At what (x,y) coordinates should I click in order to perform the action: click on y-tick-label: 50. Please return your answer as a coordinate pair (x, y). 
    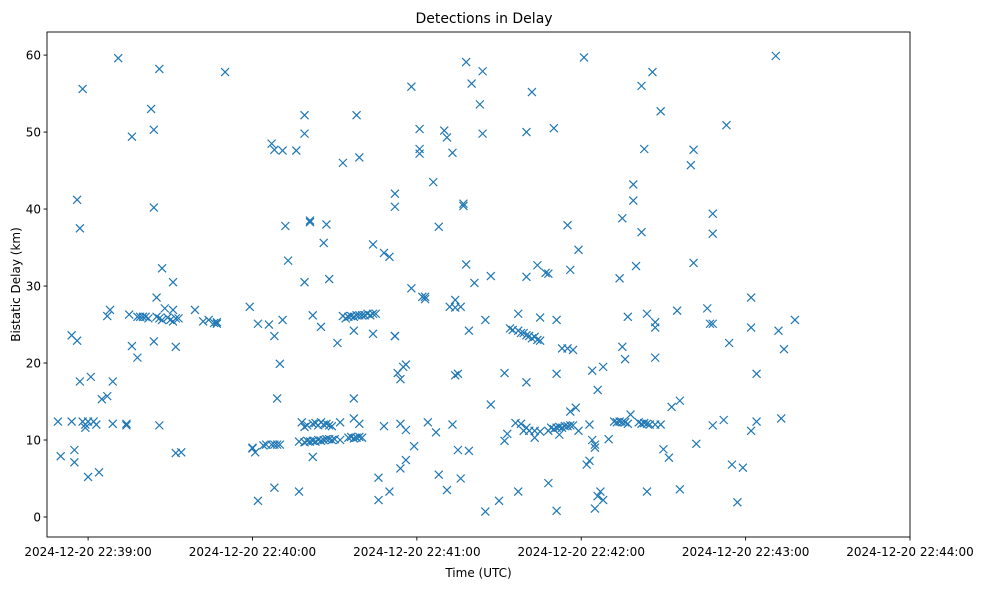
    Looking at the image, I should click on (33, 132).